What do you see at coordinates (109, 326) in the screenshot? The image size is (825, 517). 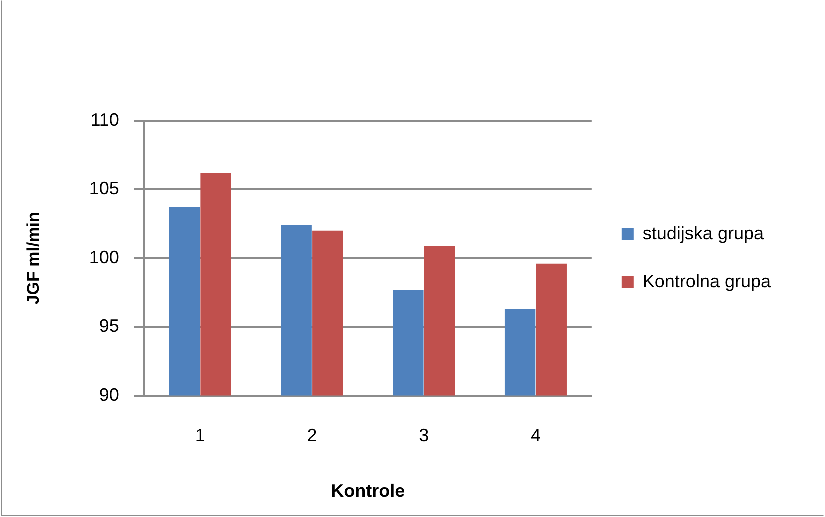 I see `y-tick-label: 95` at bounding box center [109, 326].